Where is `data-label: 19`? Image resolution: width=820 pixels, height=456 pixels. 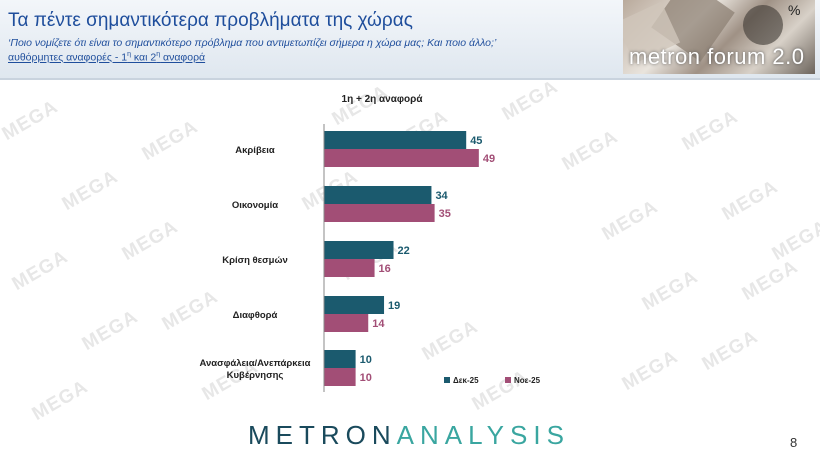 data-label: 19 is located at coordinates (394, 306).